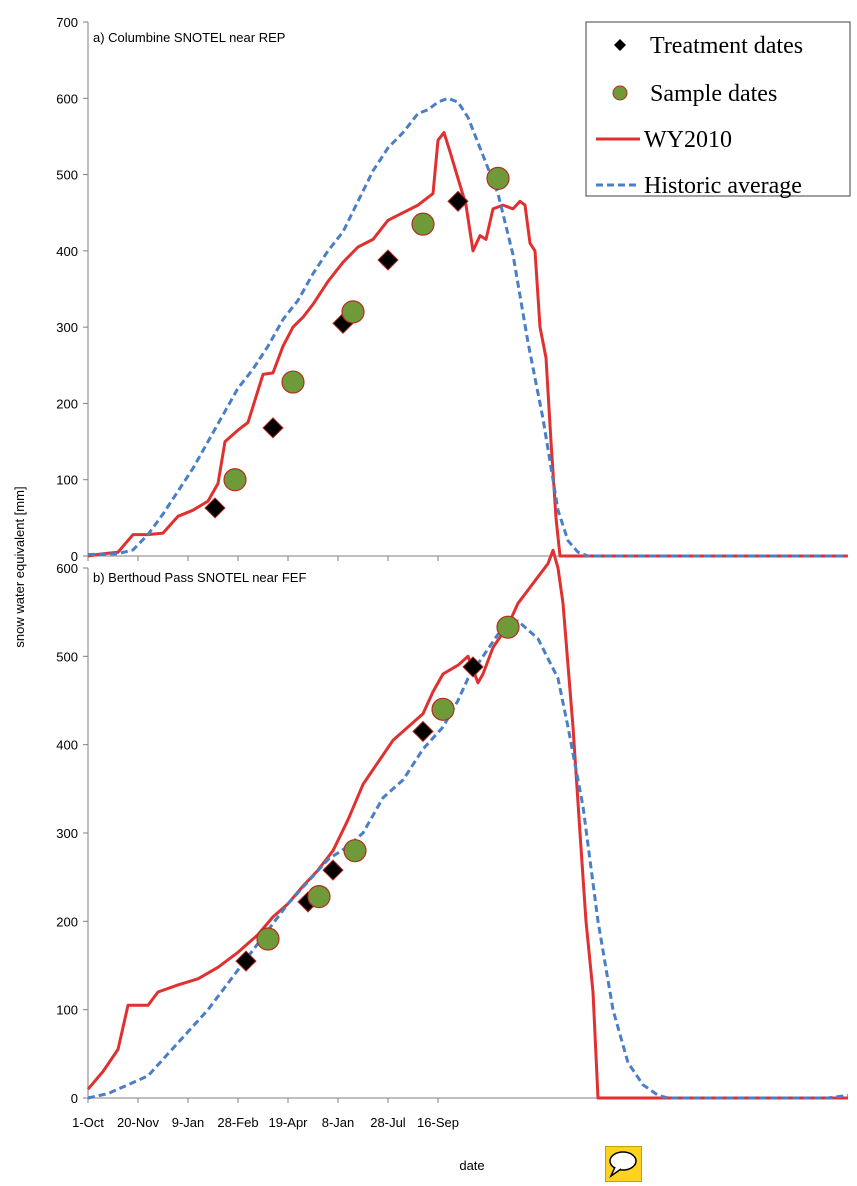  Describe the element at coordinates (189, 37) in the screenshot. I see `panel-a-title: a) Columbine SNOTEL near REP` at that location.